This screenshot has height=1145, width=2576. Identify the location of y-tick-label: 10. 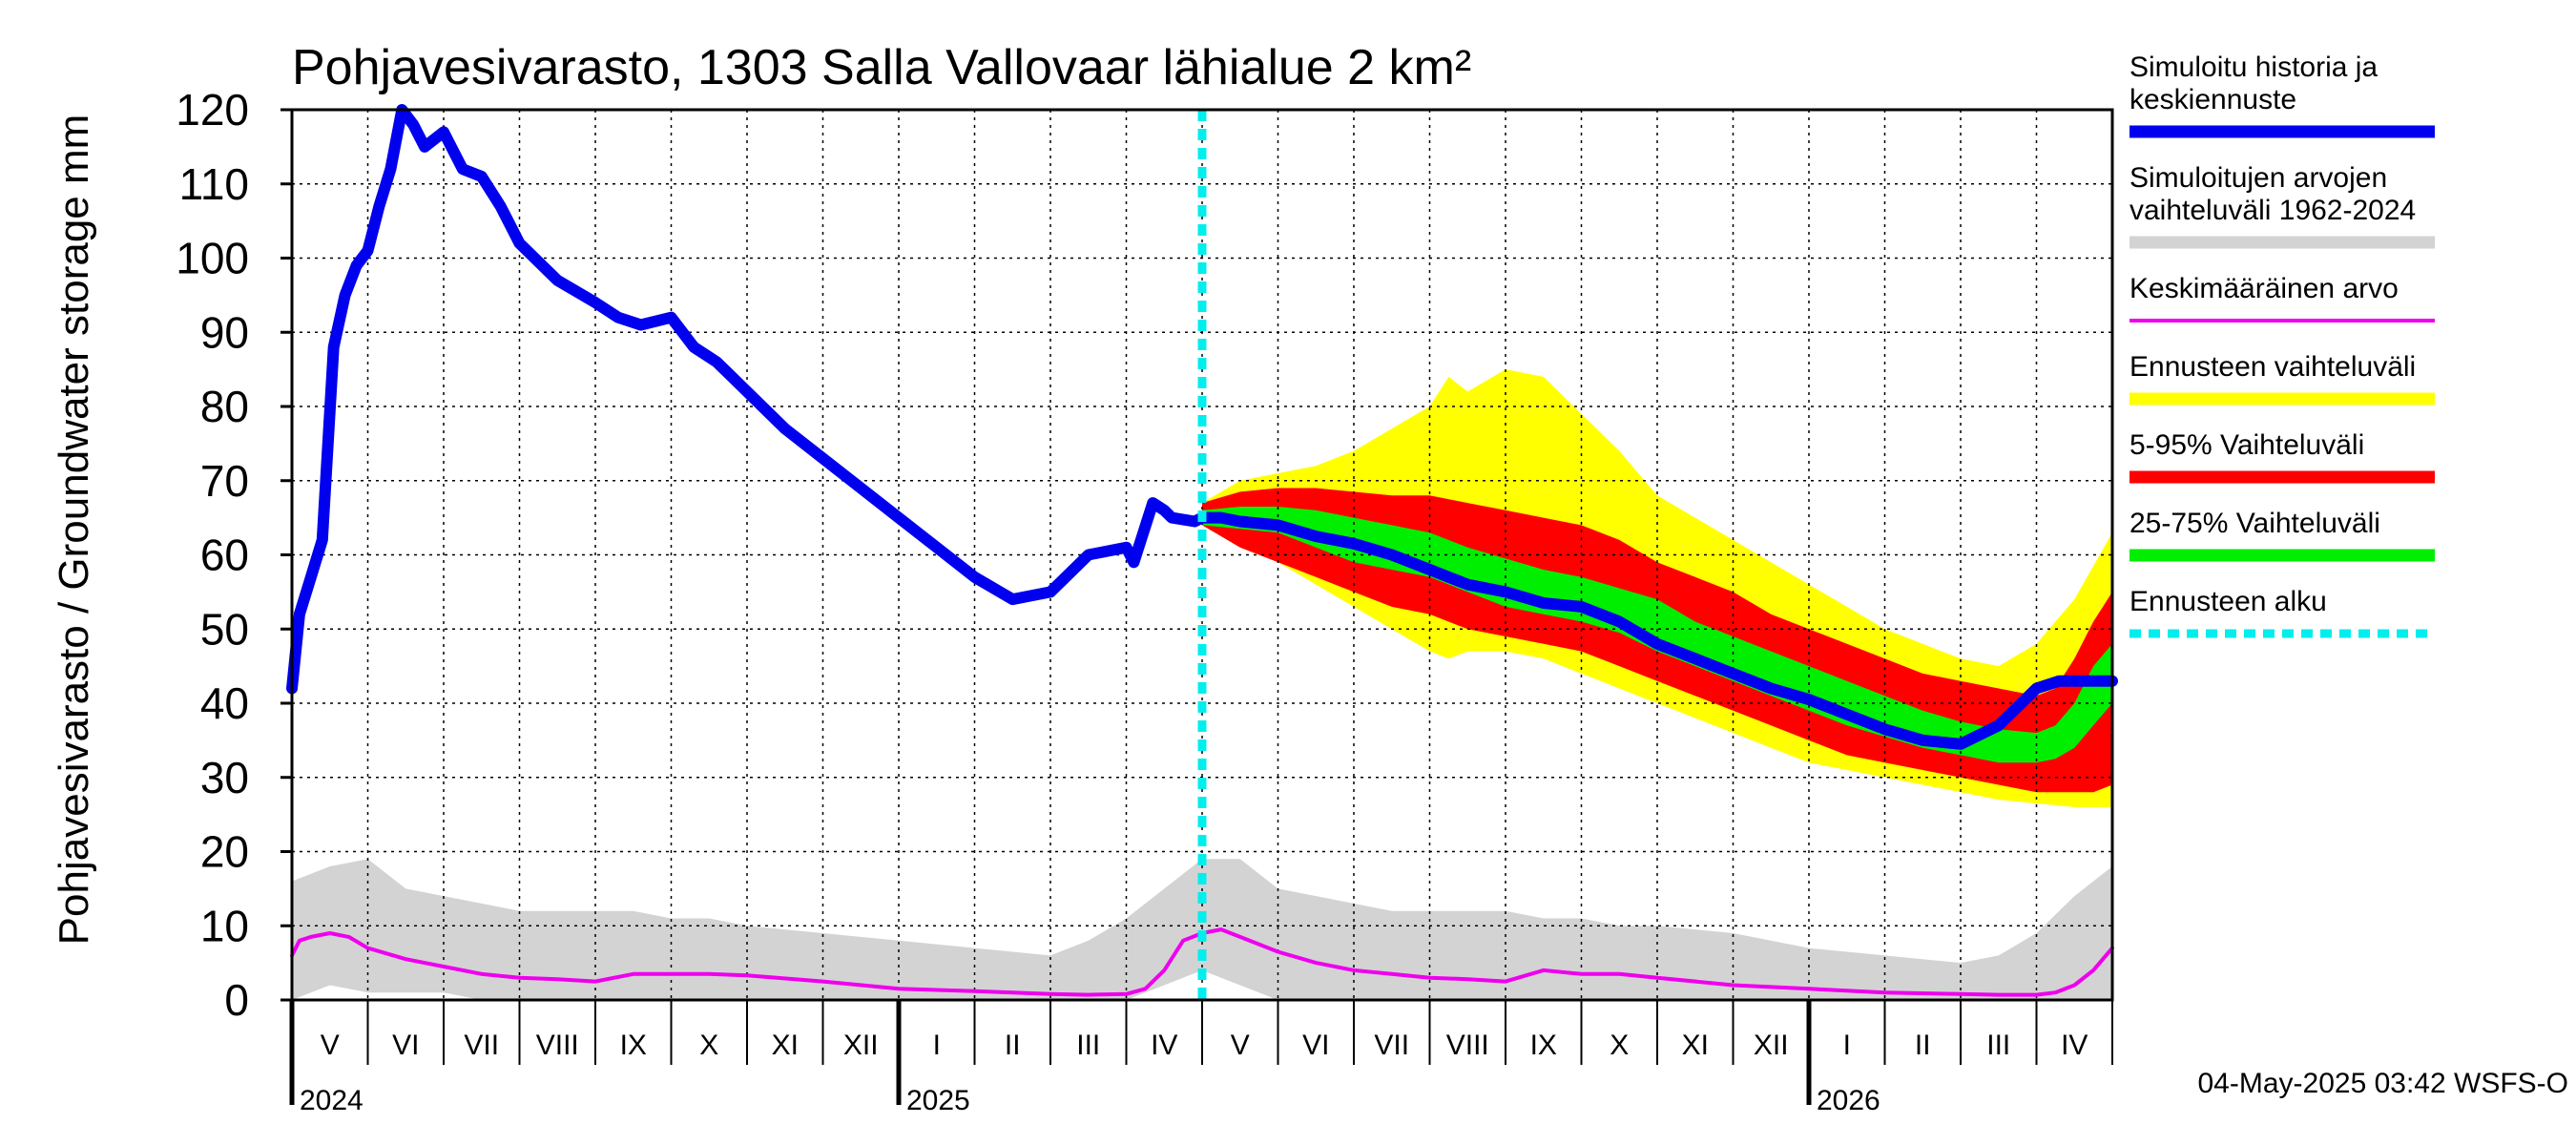
(224, 925).